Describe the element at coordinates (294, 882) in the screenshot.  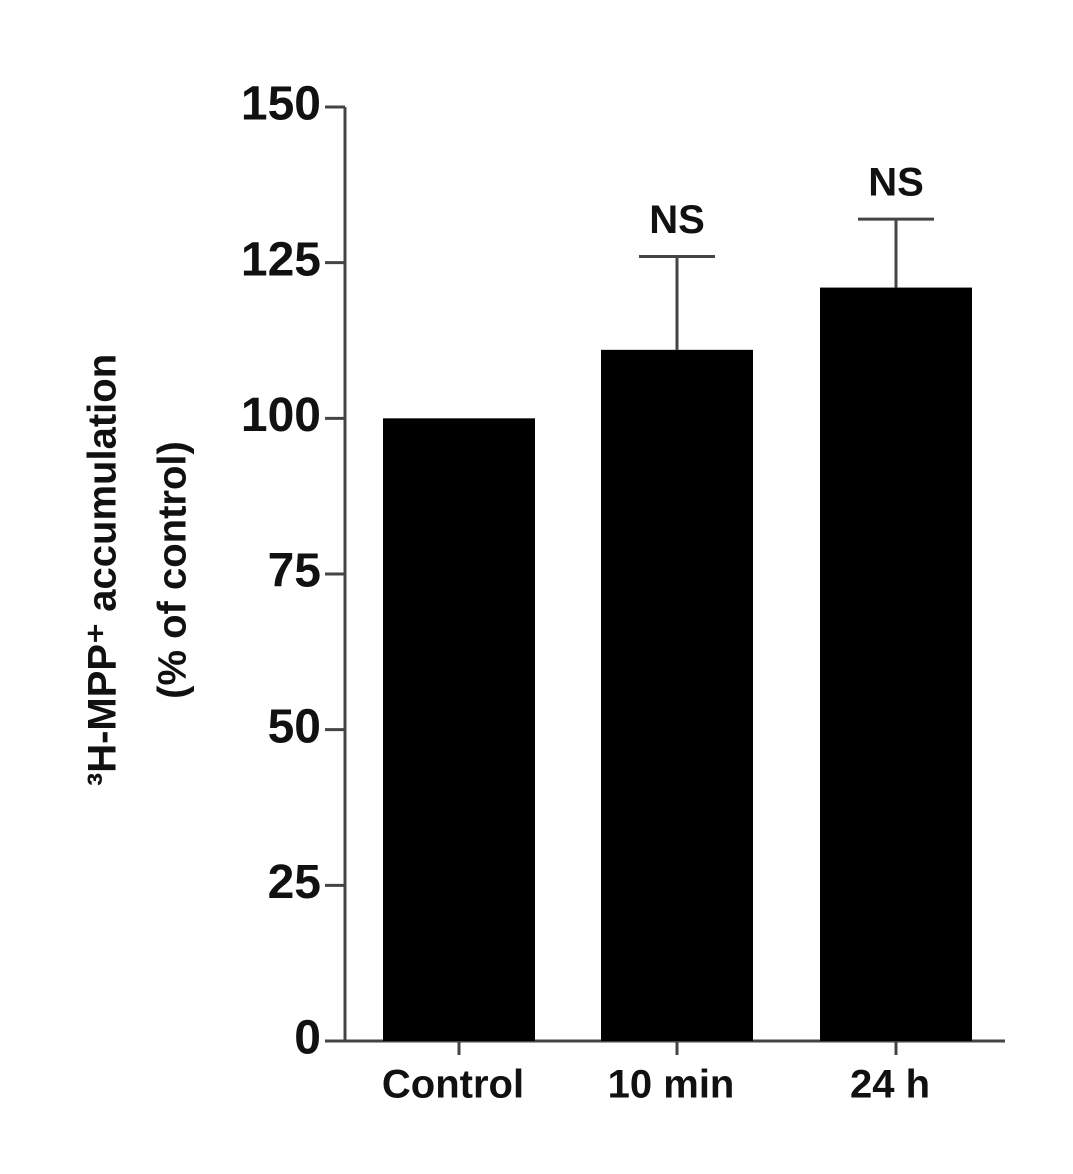
I see `y-tick-label: 25` at that location.